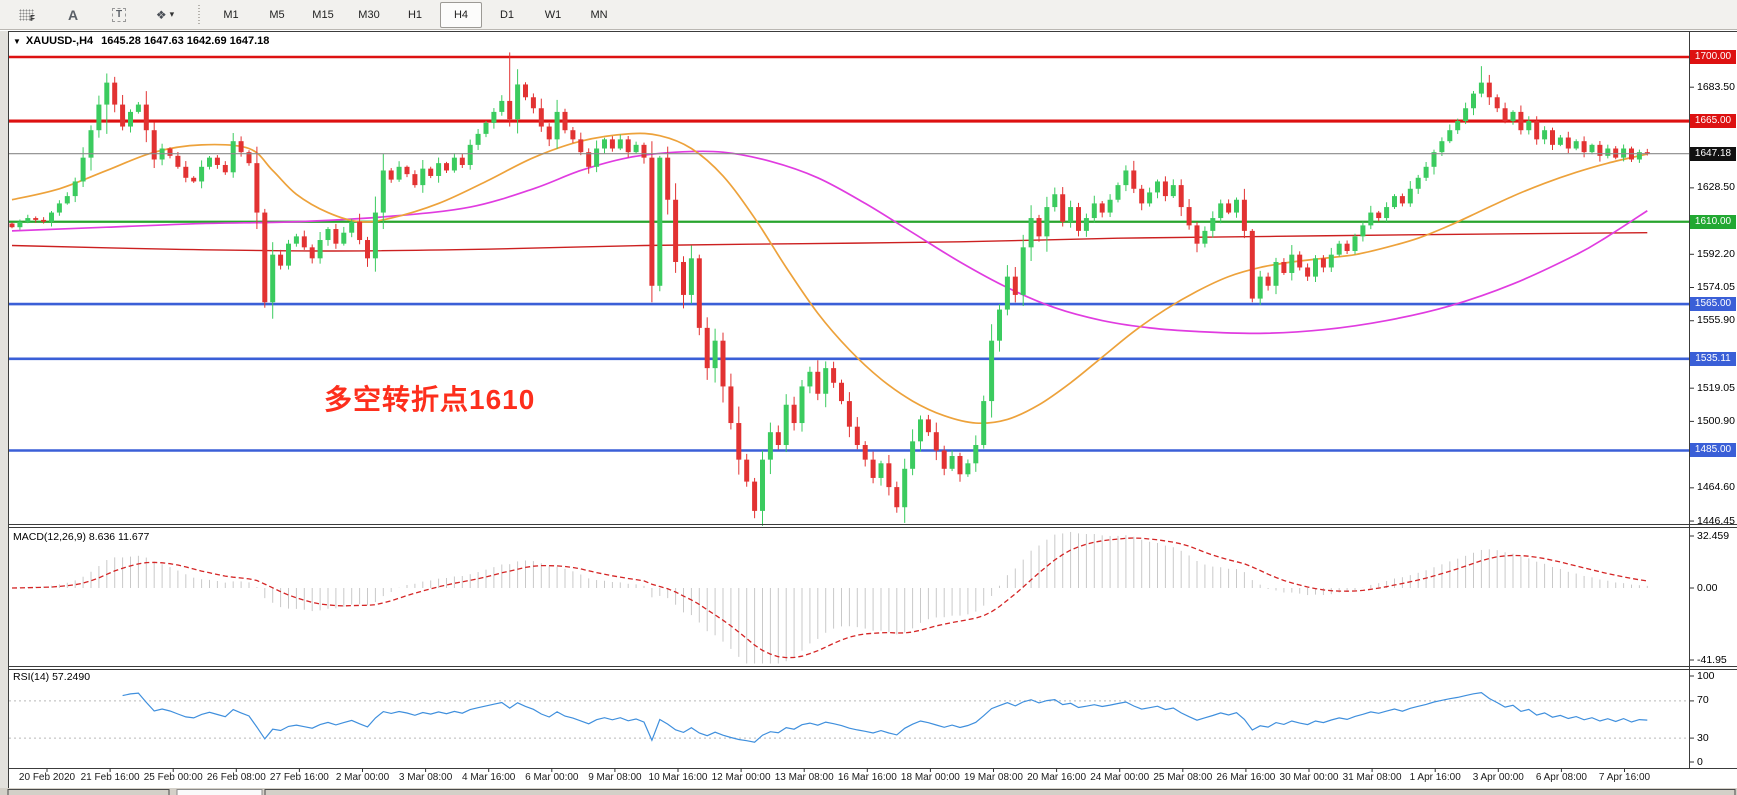 This screenshot has width=1737, height=795. Describe the element at coordinates (1703, 700) in the screenshot. I see `rsi-tick-label: 70` at that location.